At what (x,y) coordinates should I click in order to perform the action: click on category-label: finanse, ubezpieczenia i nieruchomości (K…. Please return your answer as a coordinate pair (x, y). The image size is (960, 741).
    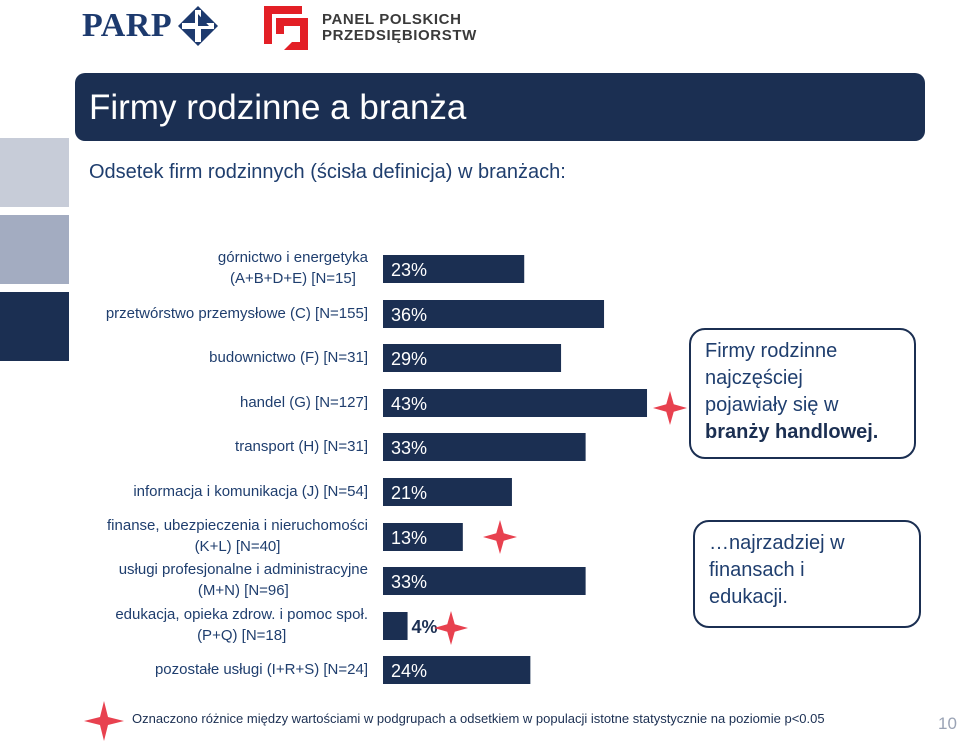
    Looking at the image, I should click on (237, 536).